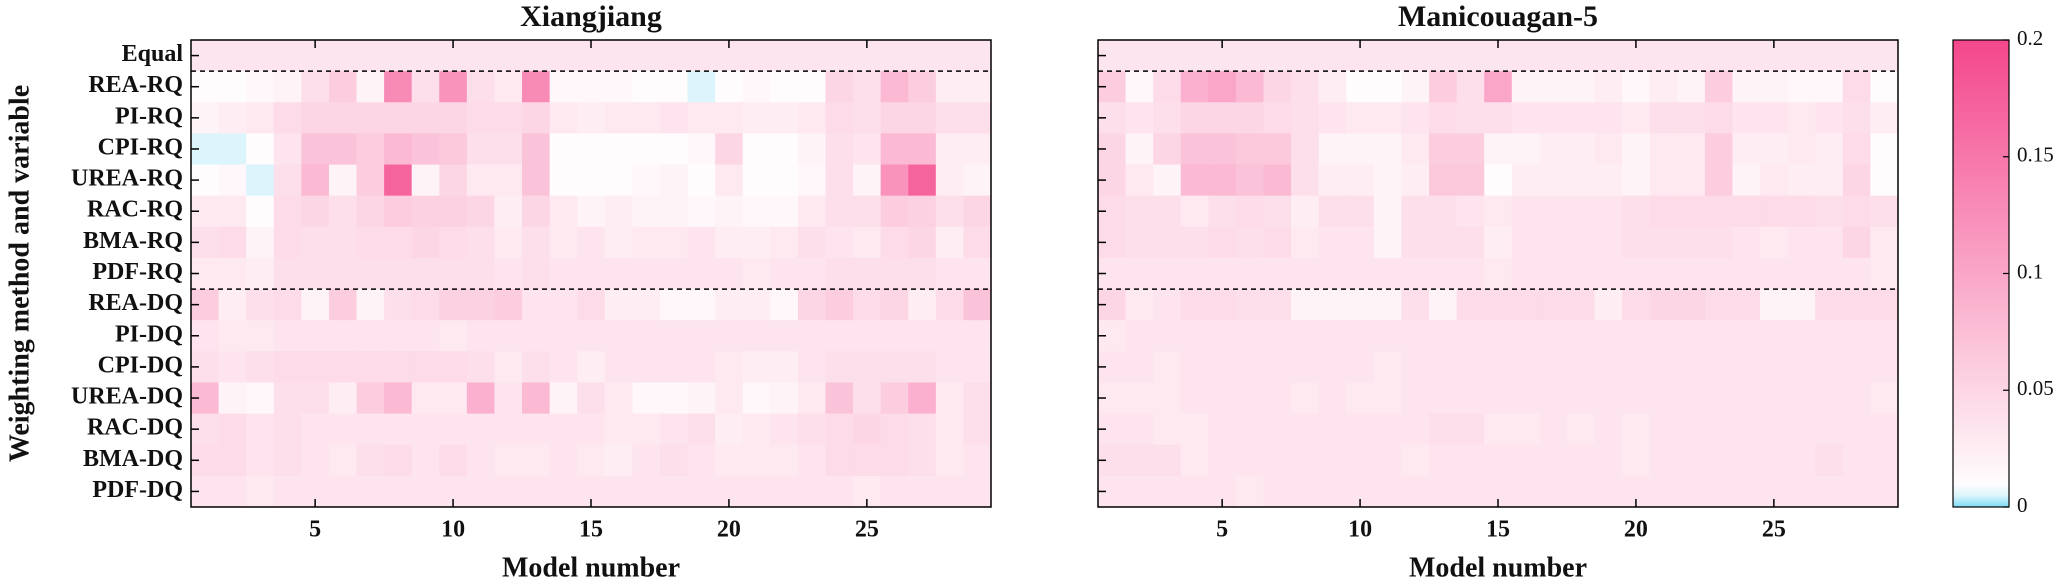  Describe the element at coordinates (2035, 388) in the screenshot. I see `colorbar-tick-label: 0.05` at that location.